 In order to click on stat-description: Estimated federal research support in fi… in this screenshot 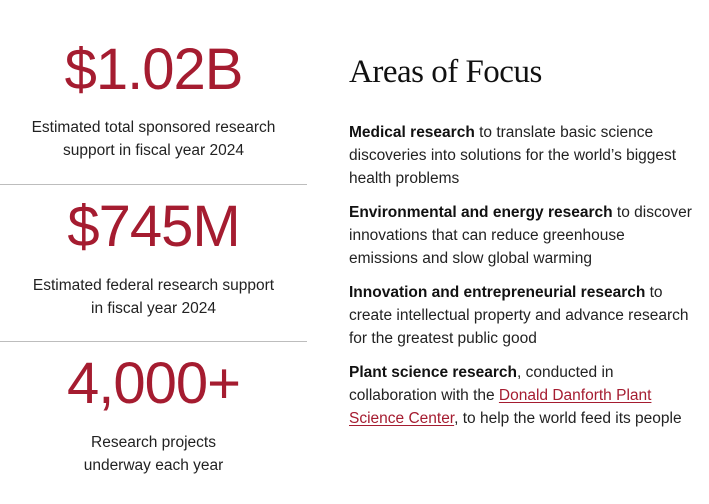, I will do `click(153, 297)`.